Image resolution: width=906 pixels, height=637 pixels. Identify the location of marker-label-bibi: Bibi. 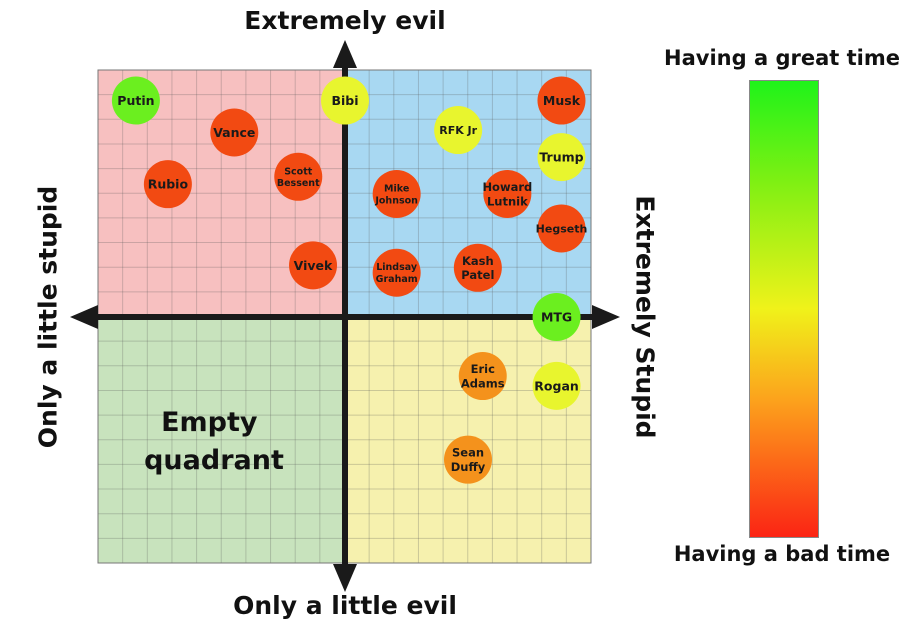
(344, 100).